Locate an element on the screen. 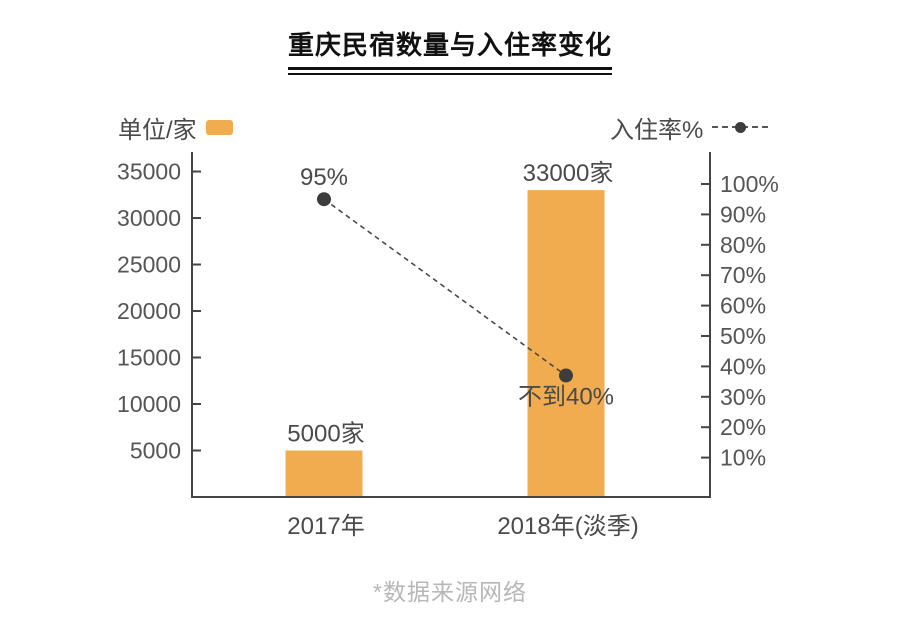  right-axis-tick-label: 90% is located at coordinates (743, 214).